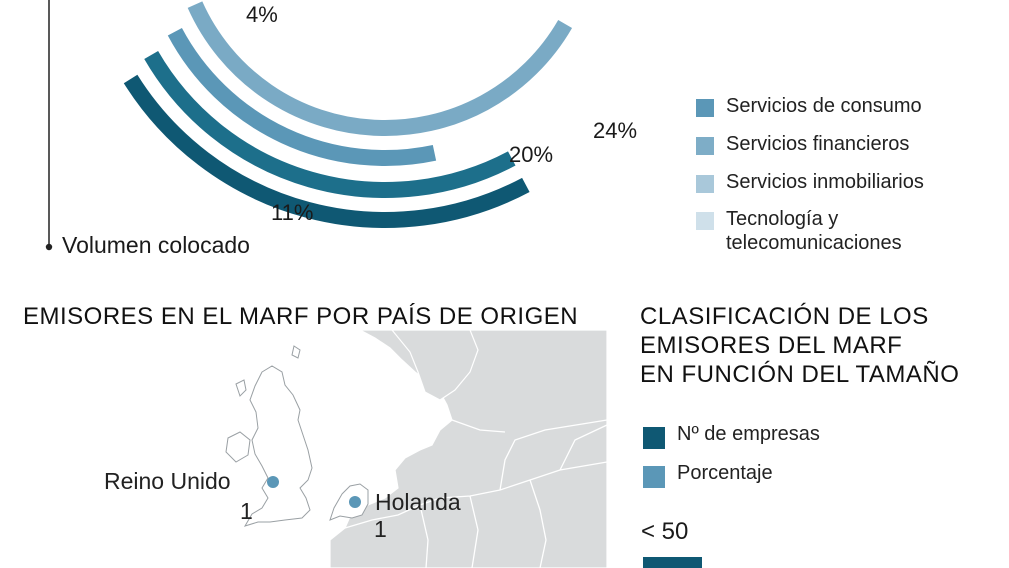 The width and height of the screenshot is (1009, 568). What do you see at coordinates (824, 106) in the screenshot?
I see `legend-label: Servicios de consumo` at bounding box center [824, 106].